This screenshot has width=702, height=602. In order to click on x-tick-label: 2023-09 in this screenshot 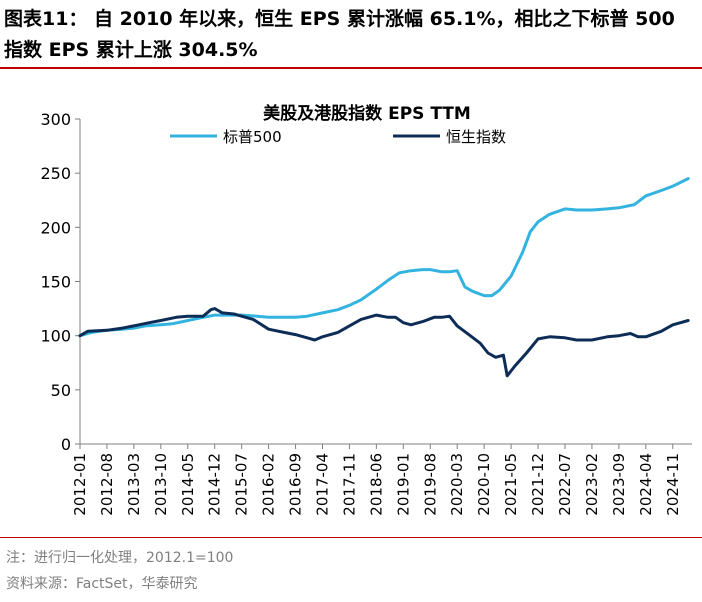, I will do `click(619, 484)`.